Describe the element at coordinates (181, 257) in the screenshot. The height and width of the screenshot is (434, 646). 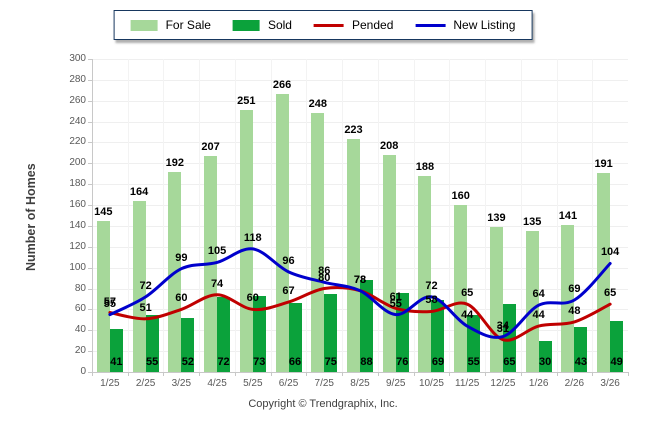
I see `line-label-new-listing: 99` at that location.